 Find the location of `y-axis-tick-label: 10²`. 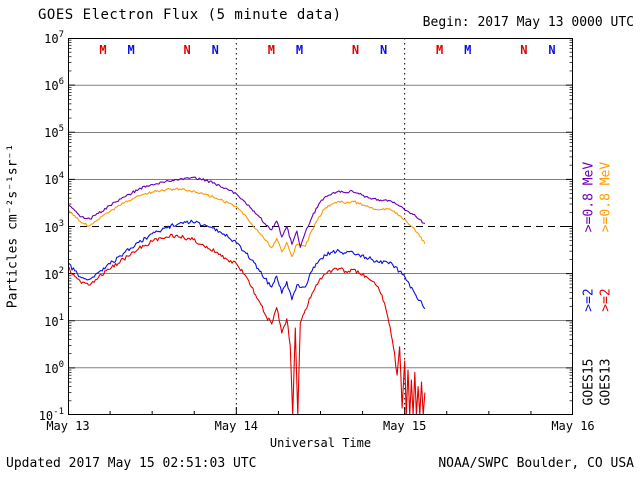

y-axis-tick-label: 10² is located at coordinates (54, 273).